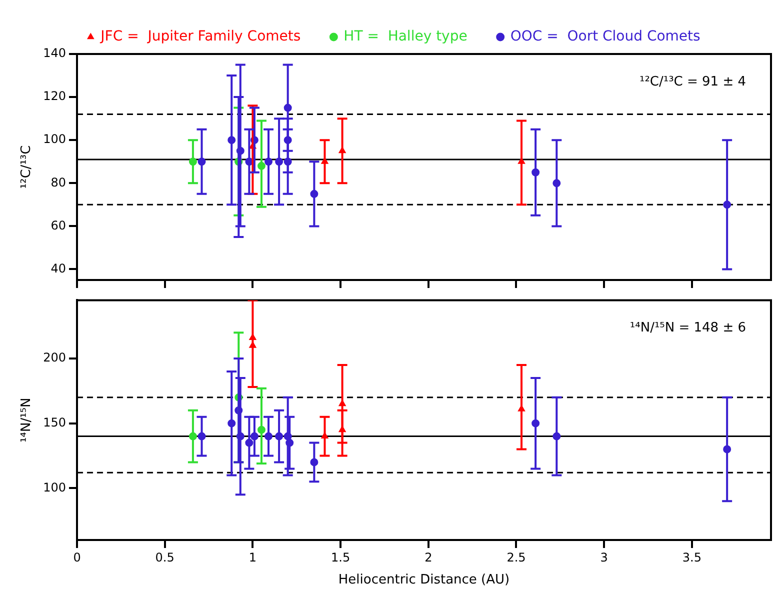 Image resolution: width=776 pixels, height=596 pixels. What do you see at coordinates (54, 422) in the screenshot?
I see `y-tick-label: 150` at bounding box center [54, 422].